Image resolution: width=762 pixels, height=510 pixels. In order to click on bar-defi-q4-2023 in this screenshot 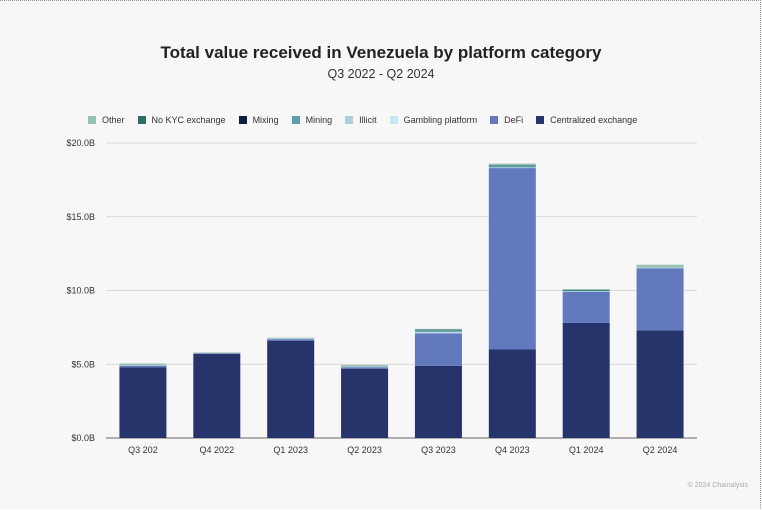, I will do `click(512, 259)`.